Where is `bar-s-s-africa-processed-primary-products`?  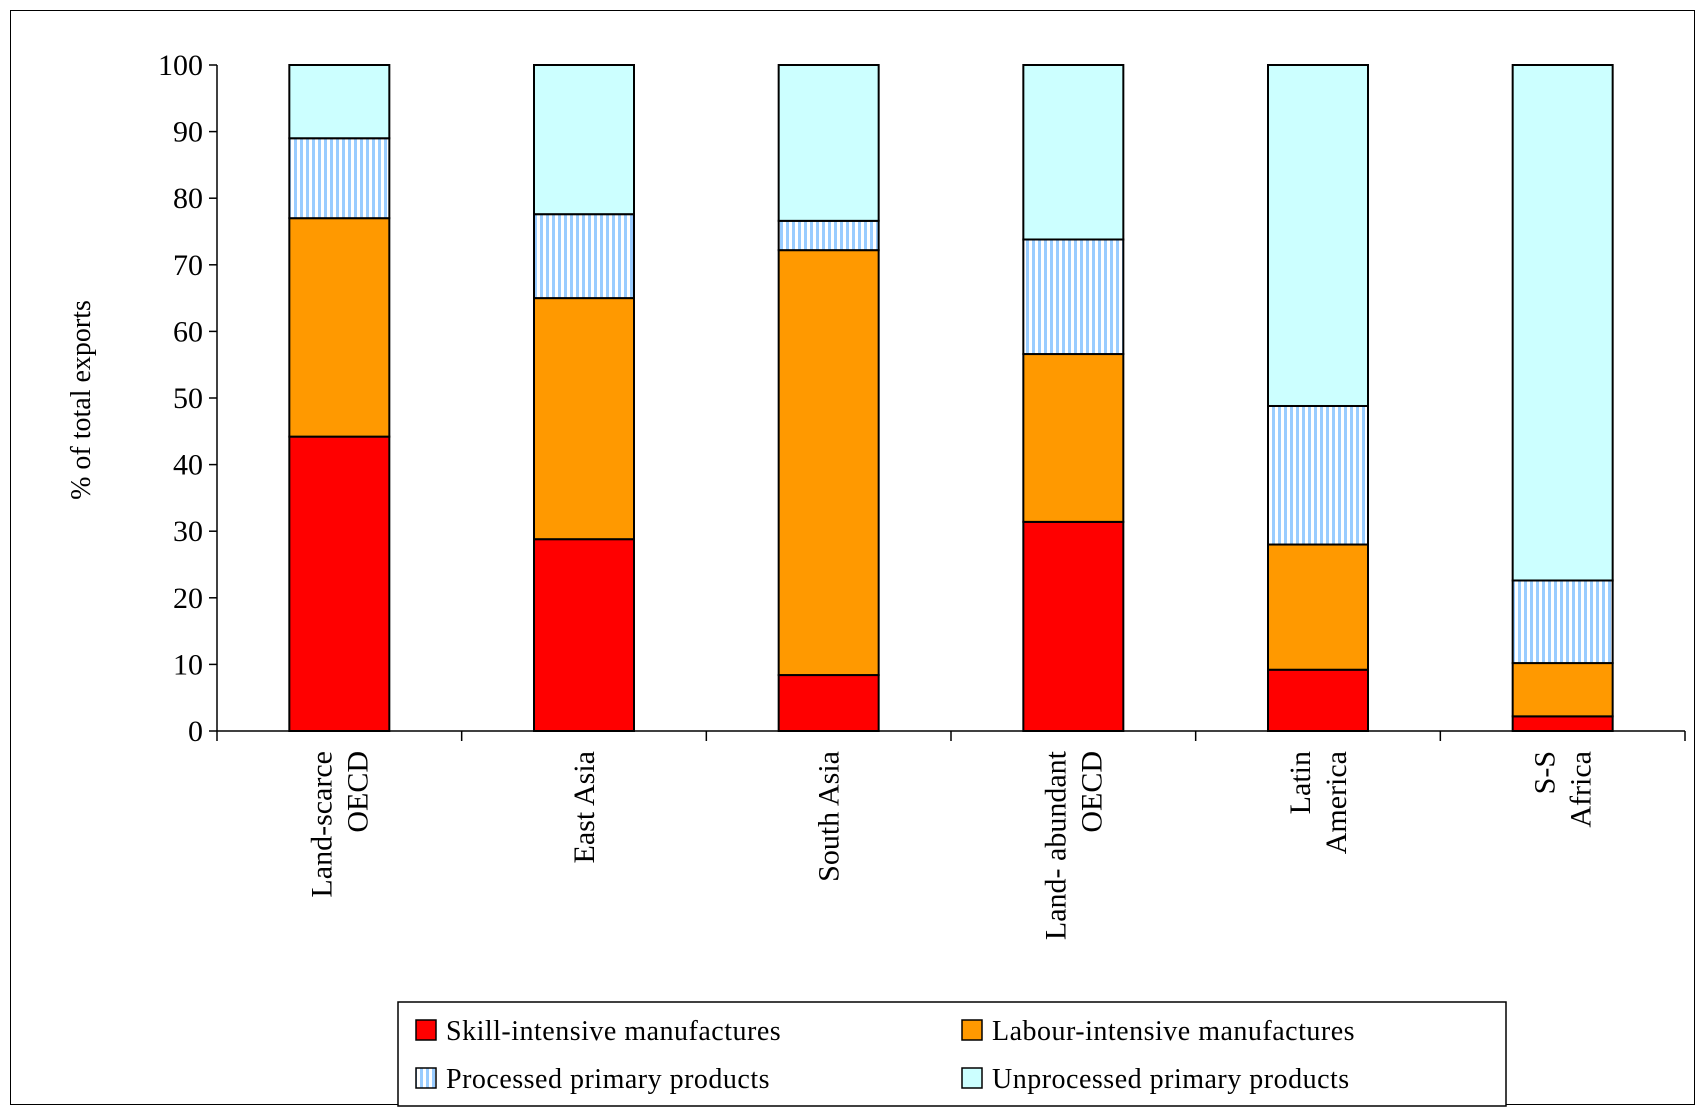
bar-s-s-africa-processed-primary-products is located at coordinates (1562, 622).